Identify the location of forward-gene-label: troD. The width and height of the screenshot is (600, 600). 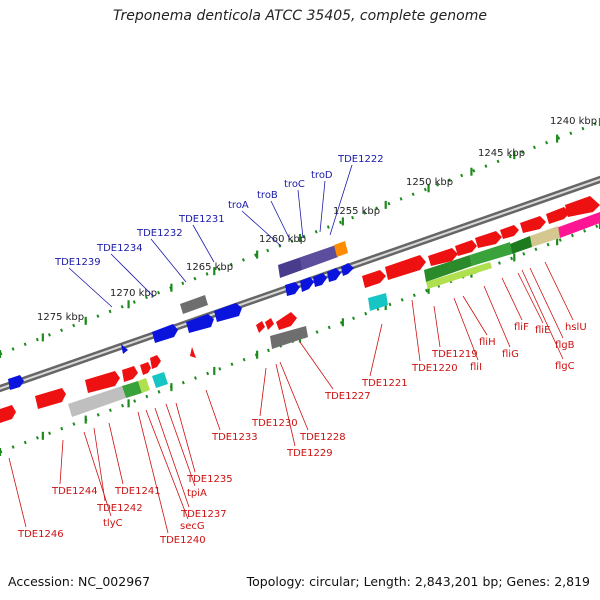
(322, 175).